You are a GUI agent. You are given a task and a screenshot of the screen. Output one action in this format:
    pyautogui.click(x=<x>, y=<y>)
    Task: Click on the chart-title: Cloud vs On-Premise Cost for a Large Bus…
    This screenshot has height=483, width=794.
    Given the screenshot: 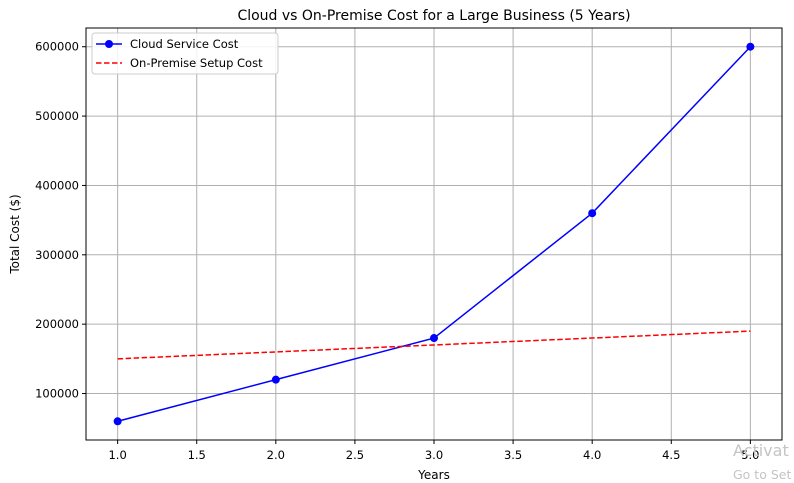 What is the action you would take?
    pyautogui.click(x=433, y=16)
    